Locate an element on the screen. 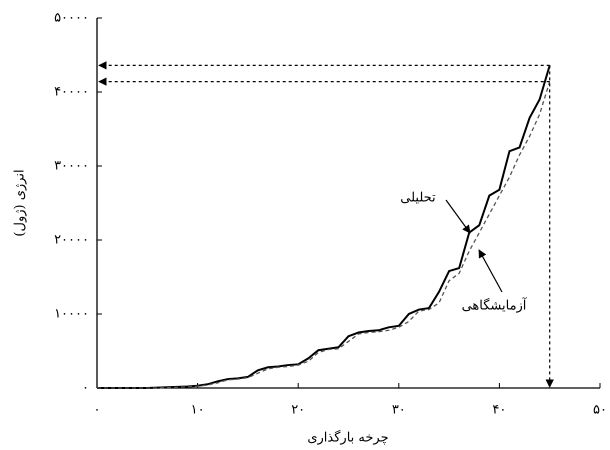 Image resolution: width=610 pixels, height=450 pixels. x-tick-label: ۴۰ is located at coordinates (499, 410).